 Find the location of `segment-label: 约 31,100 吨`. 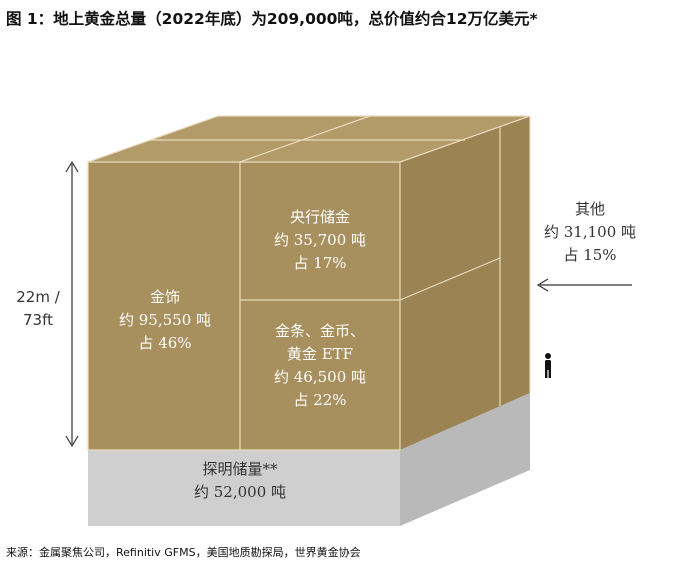

segment-label: 约 31,100 吨 is located at coordinates (590, 232).